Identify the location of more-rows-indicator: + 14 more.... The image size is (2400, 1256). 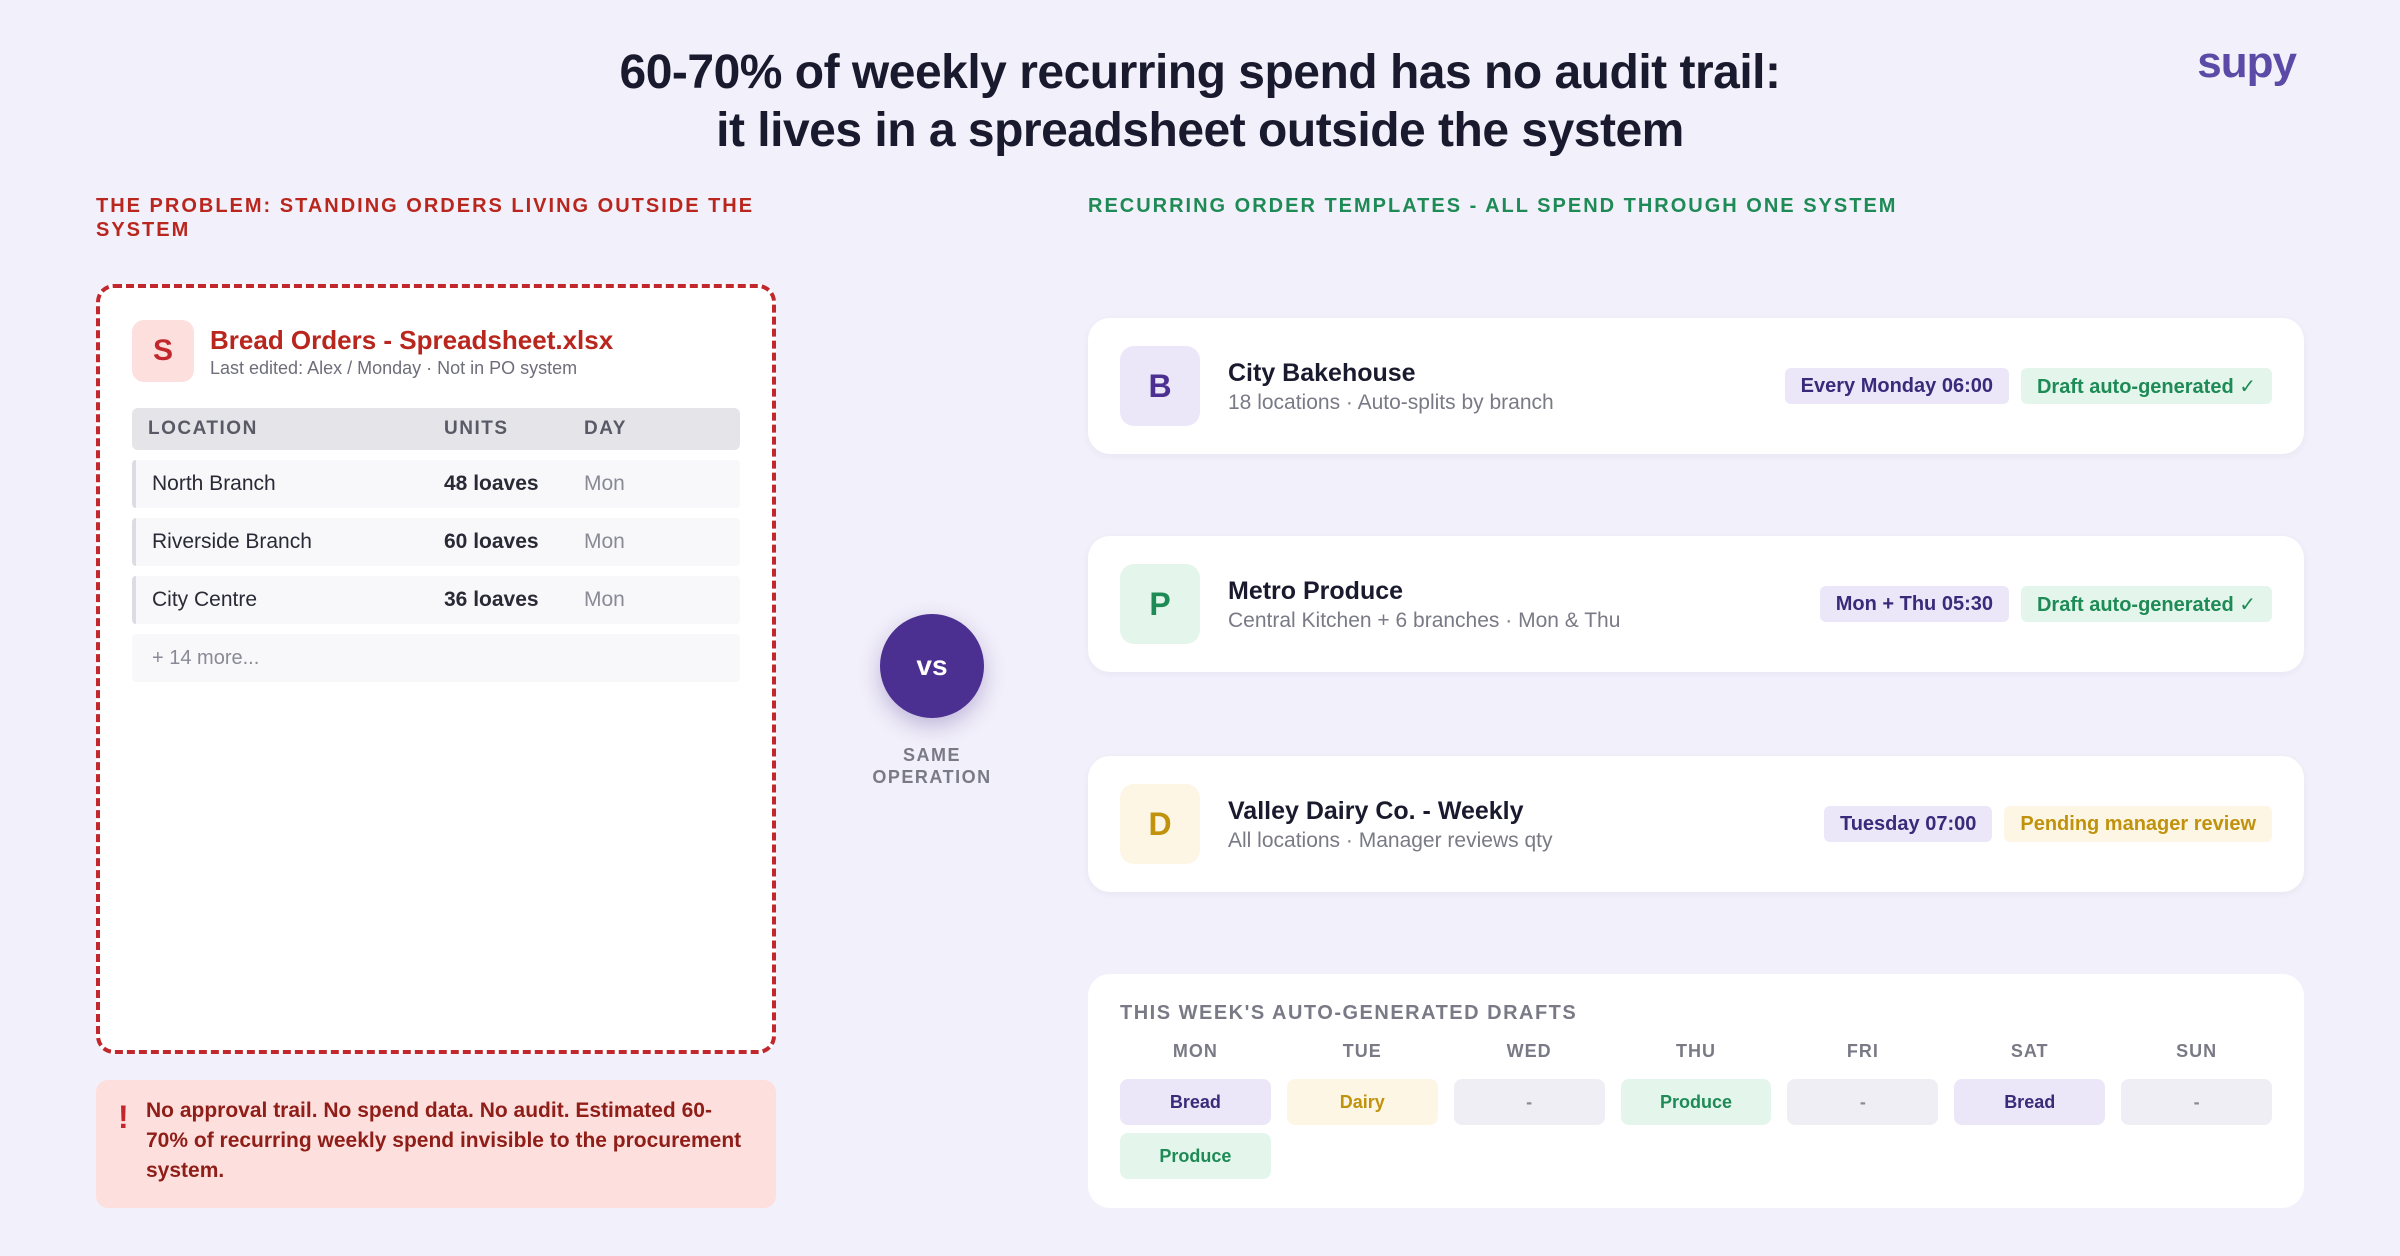
(436, 658).